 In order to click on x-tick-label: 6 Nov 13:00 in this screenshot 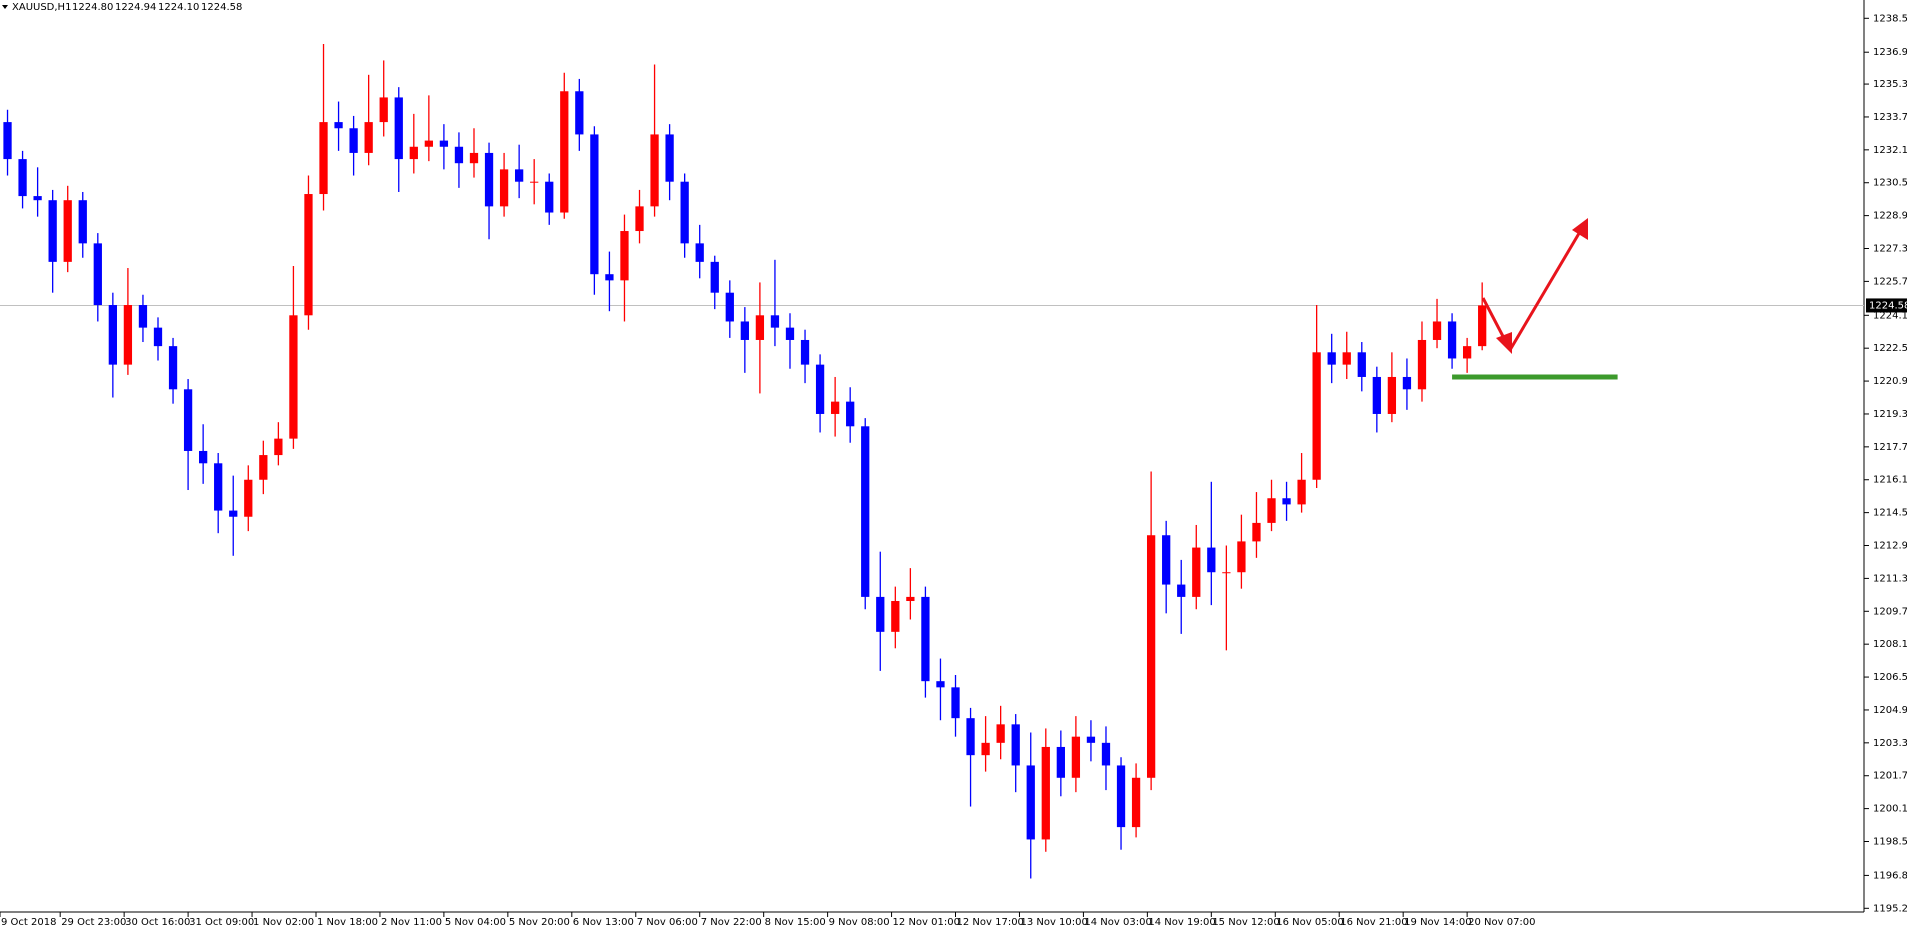, I will do `click(603, 922)`.